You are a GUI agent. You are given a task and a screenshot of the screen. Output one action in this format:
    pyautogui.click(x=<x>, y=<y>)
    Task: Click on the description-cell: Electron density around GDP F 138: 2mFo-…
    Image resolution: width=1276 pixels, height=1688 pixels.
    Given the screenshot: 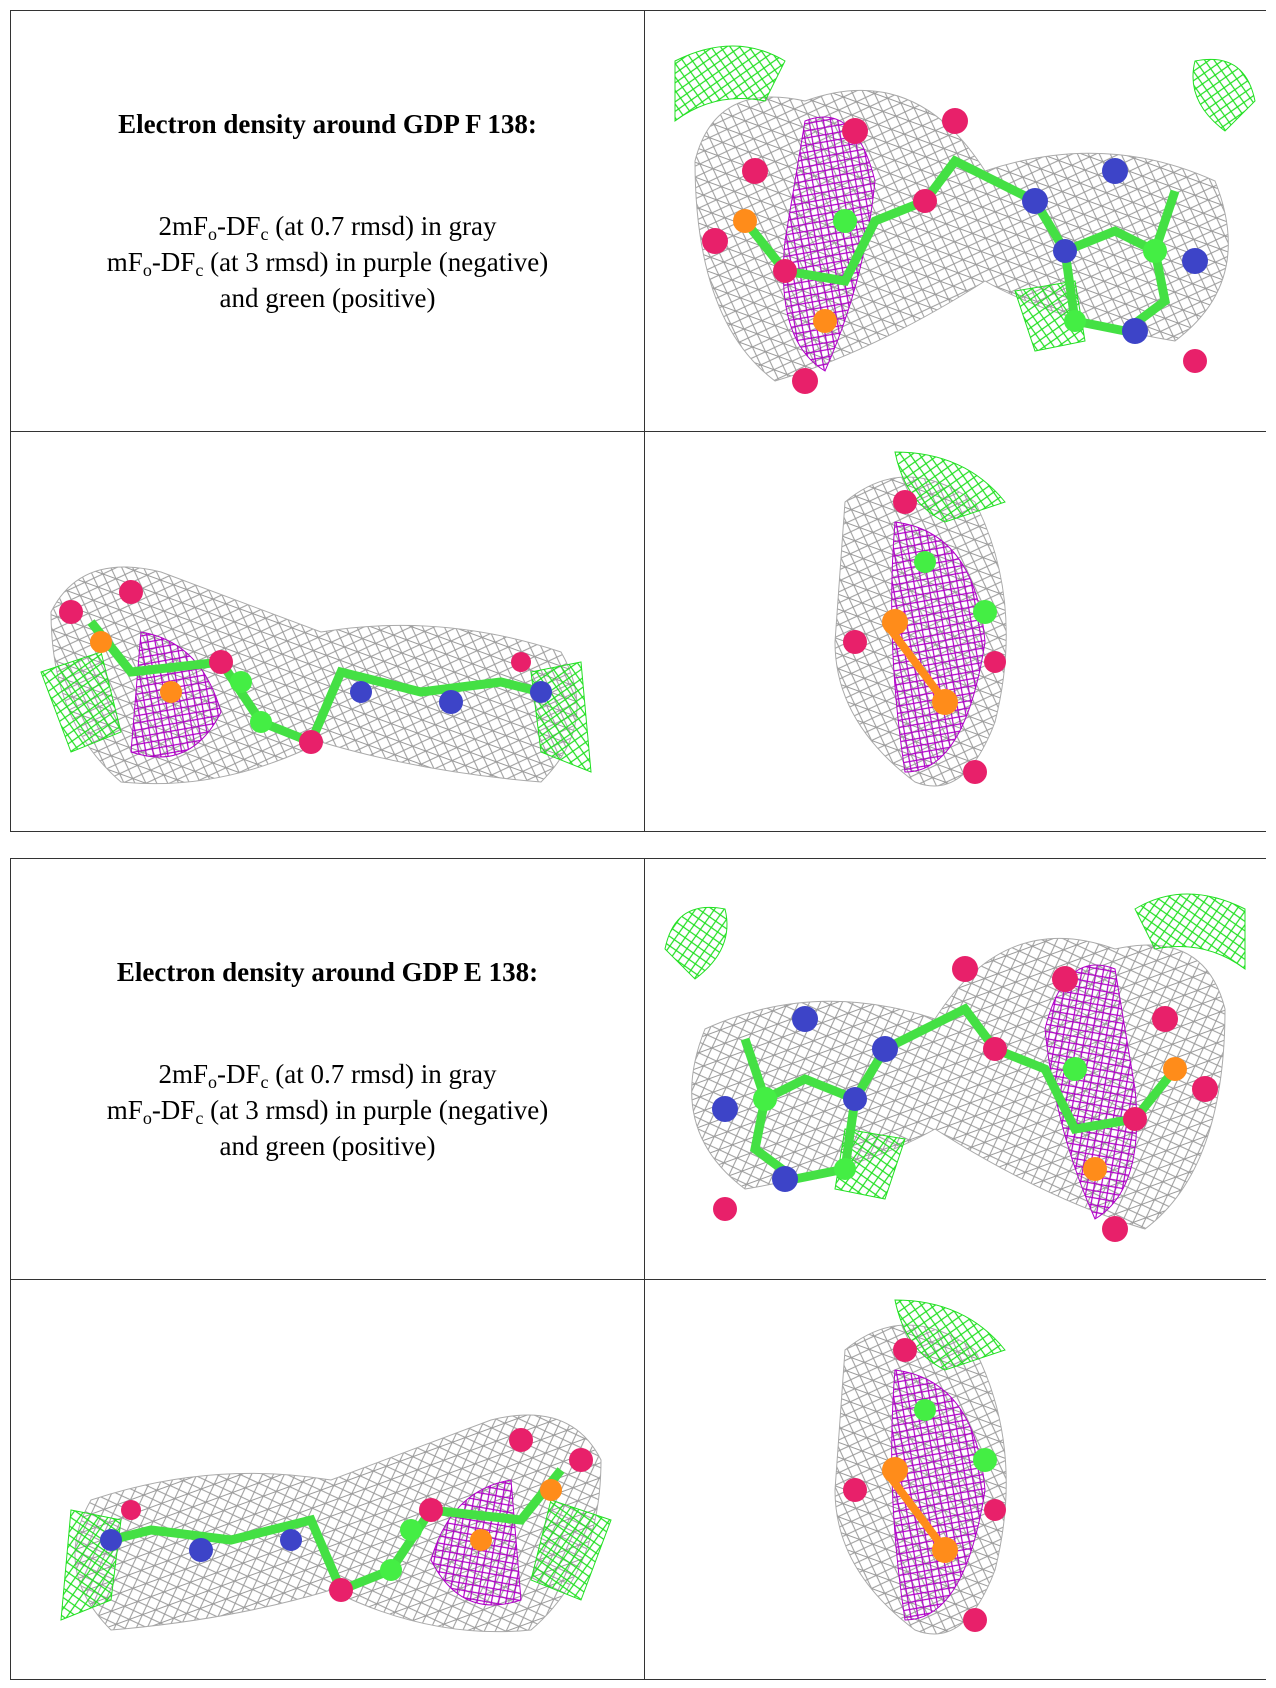 What is the action you would take?
    pyautogui.click(x=327, y=221)
    